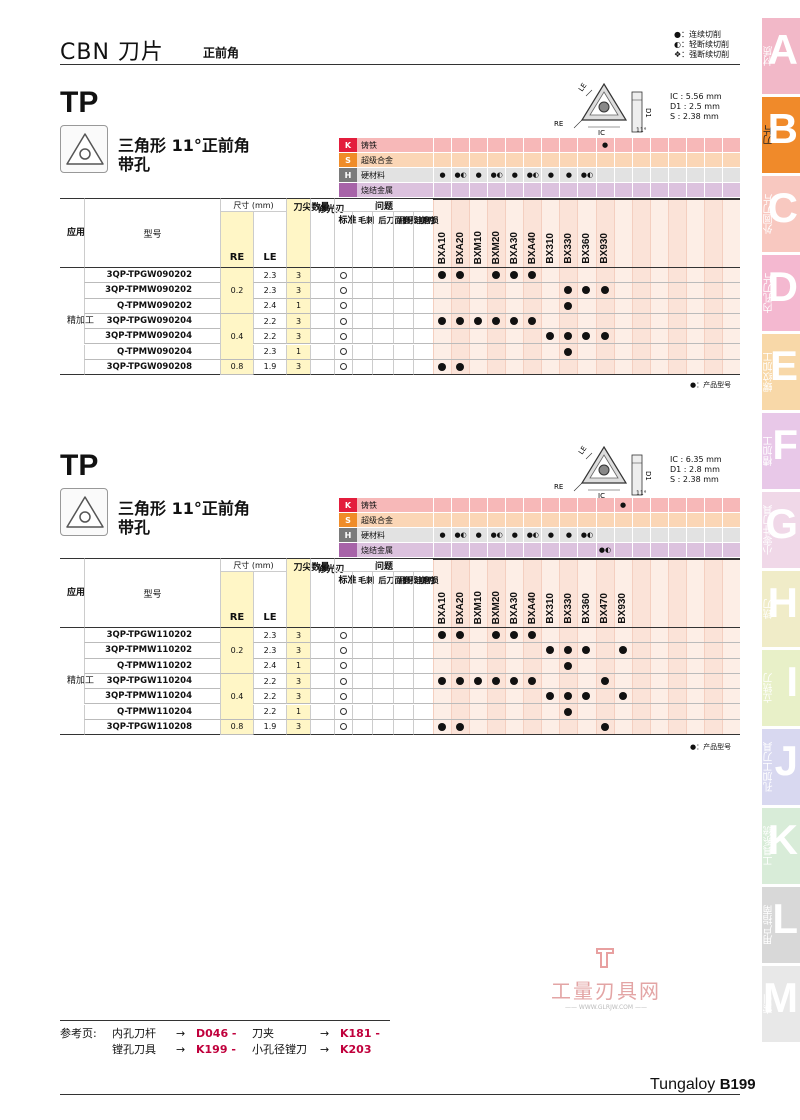 This screenshot has width=800, height=1120. What do you see at coordinates (298, 367) in the screenshot?
I see `corners-value: 3` at bounding box center [298, 367].